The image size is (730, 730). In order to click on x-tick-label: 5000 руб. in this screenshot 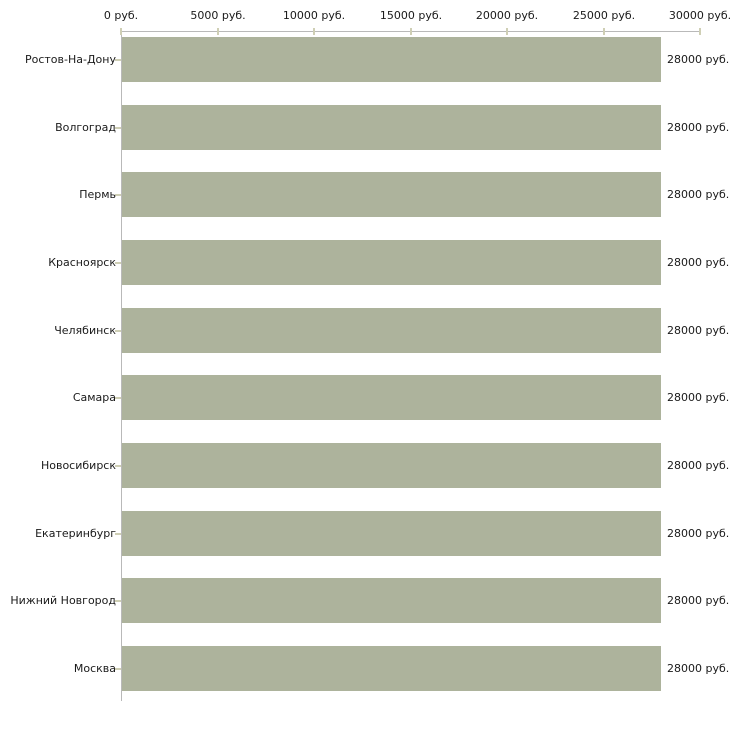, I will do `click(218, 15)`.